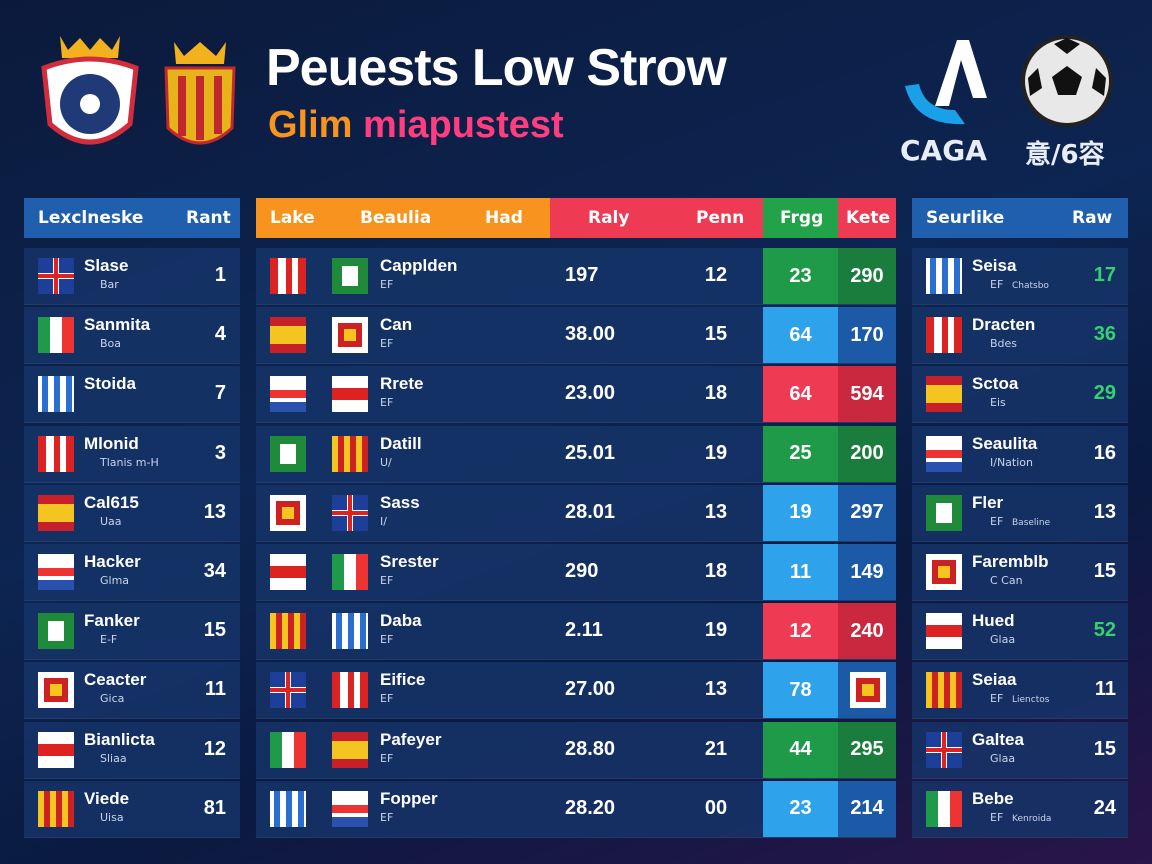 This screenshot has height=864, width=1152. What do you see at coordinates (1104, 275) in the screenshot?
I see `raw: 17` at bounding box center [1104, 275].